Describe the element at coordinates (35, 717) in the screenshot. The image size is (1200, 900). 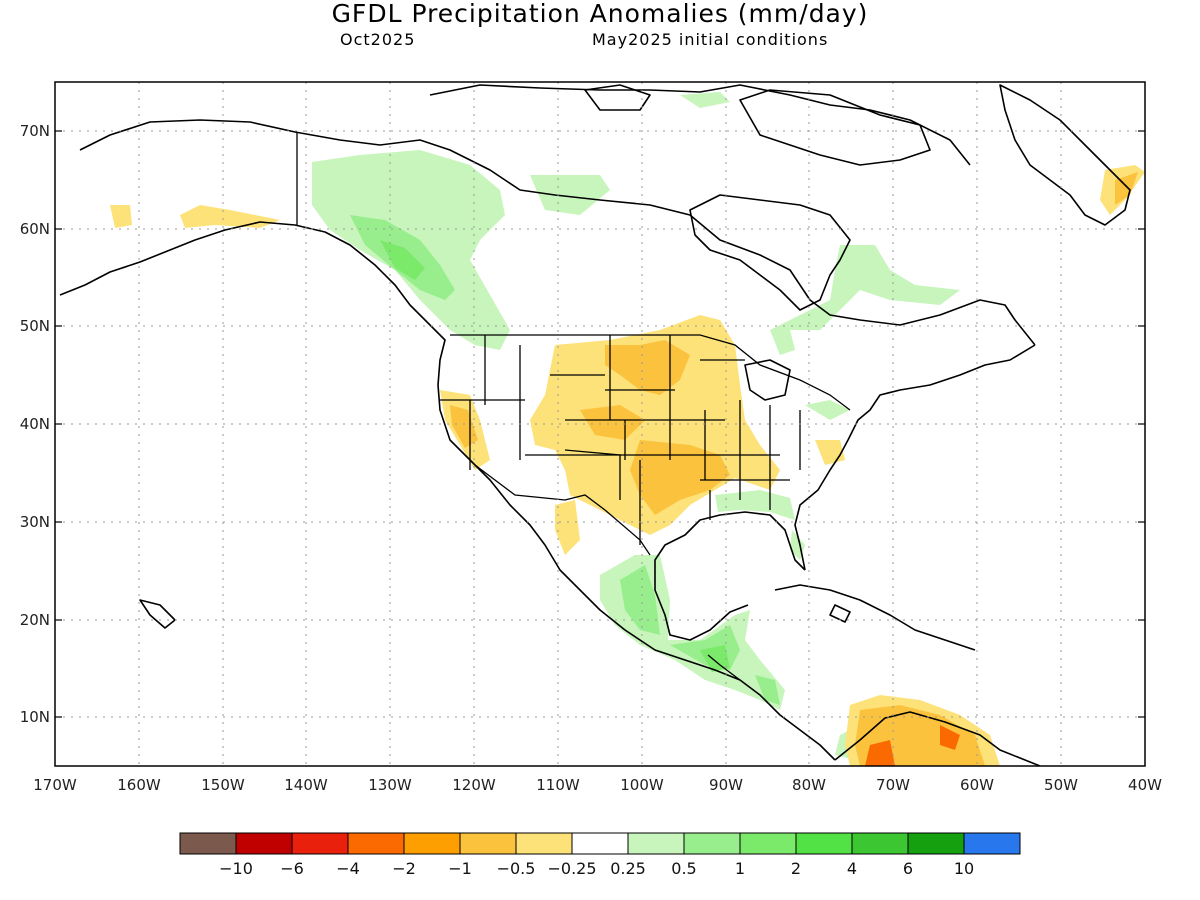
I see `lat-label: 10N` at that location.